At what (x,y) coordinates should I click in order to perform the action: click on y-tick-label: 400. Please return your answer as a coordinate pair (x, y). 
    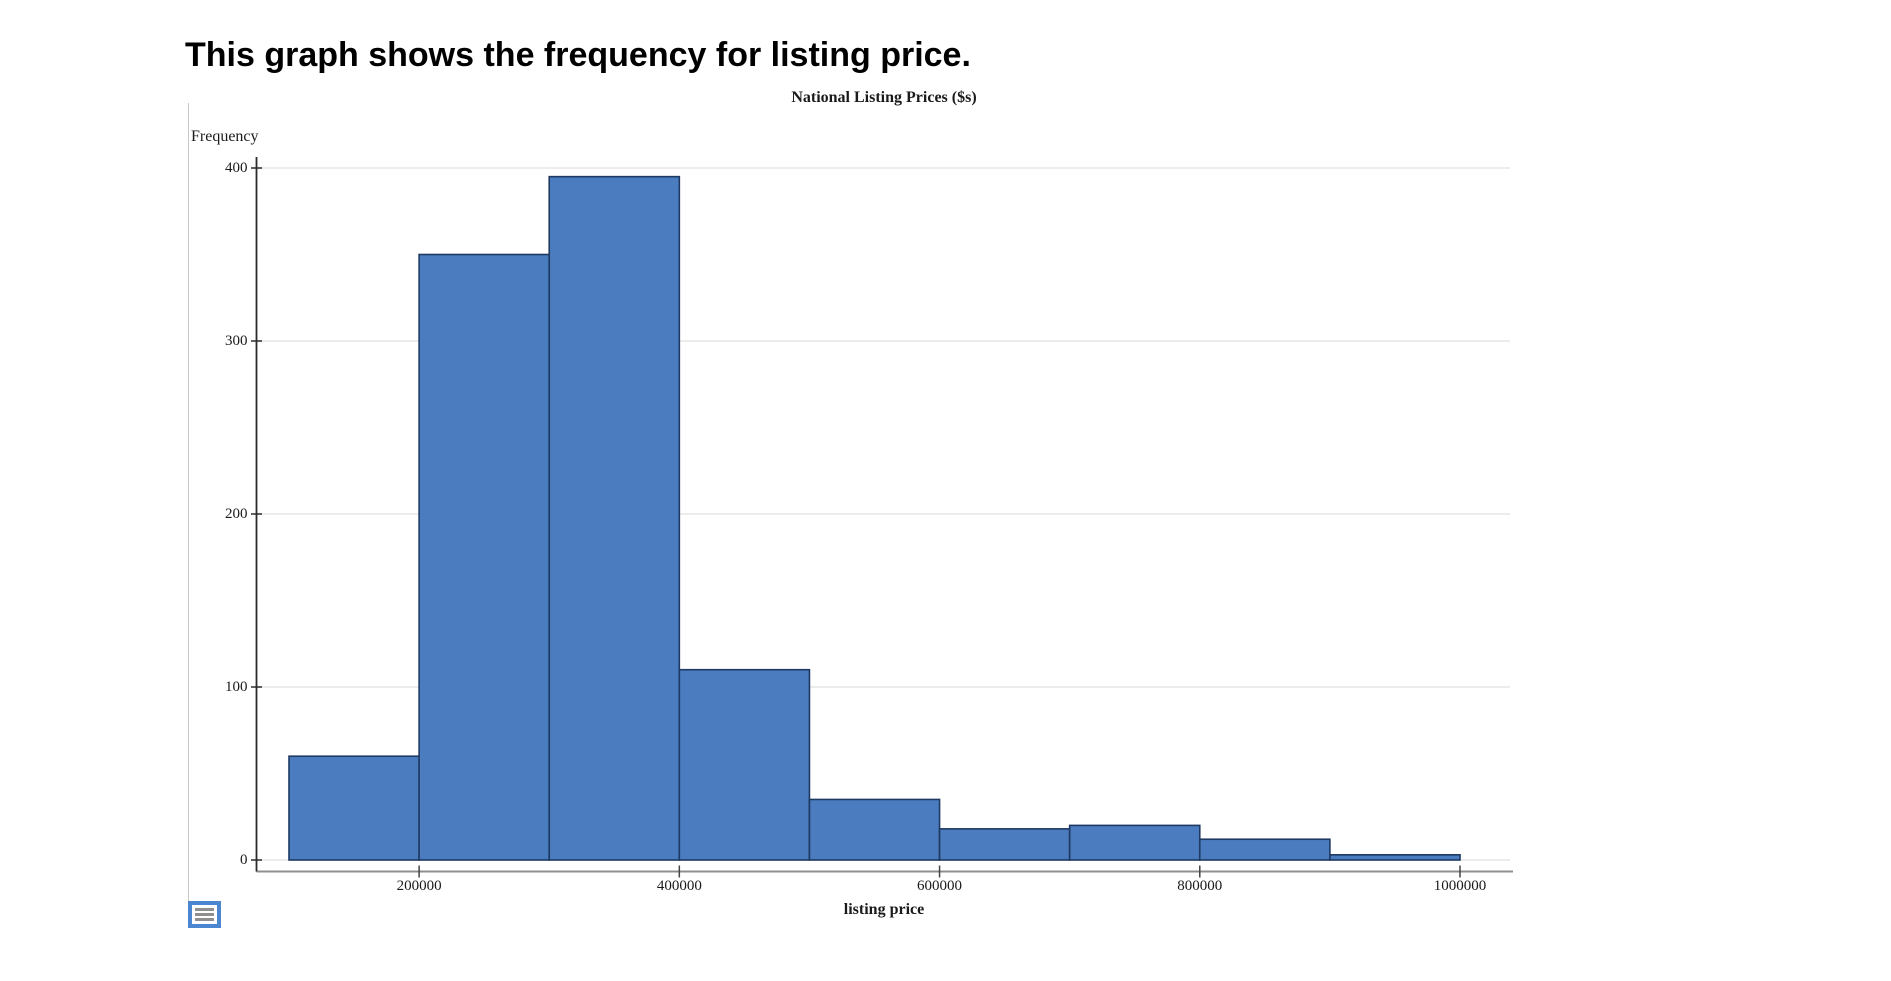
    Looking at the image, I should click on (236, 168).